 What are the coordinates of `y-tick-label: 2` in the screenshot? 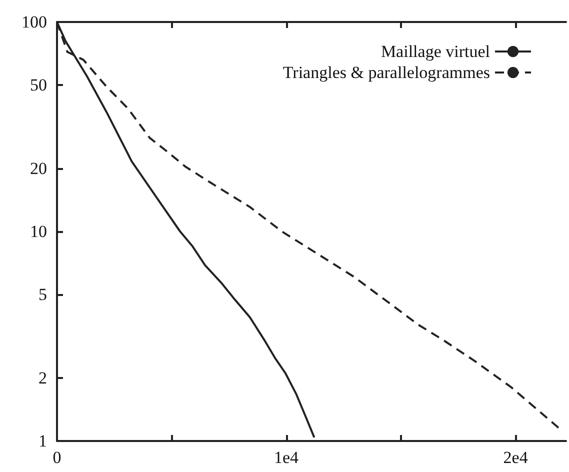 It's located at (42, 378).